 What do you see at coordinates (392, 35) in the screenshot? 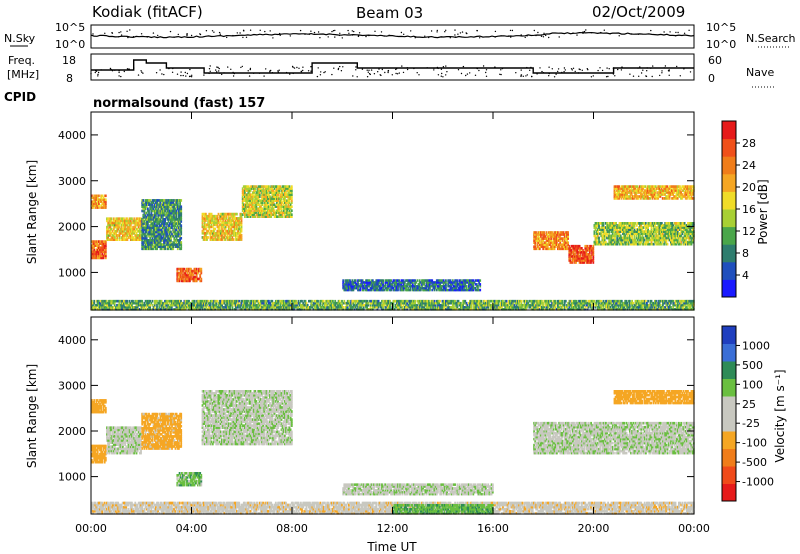
I see `noise-sky-line` at bounding box center [392, 35].